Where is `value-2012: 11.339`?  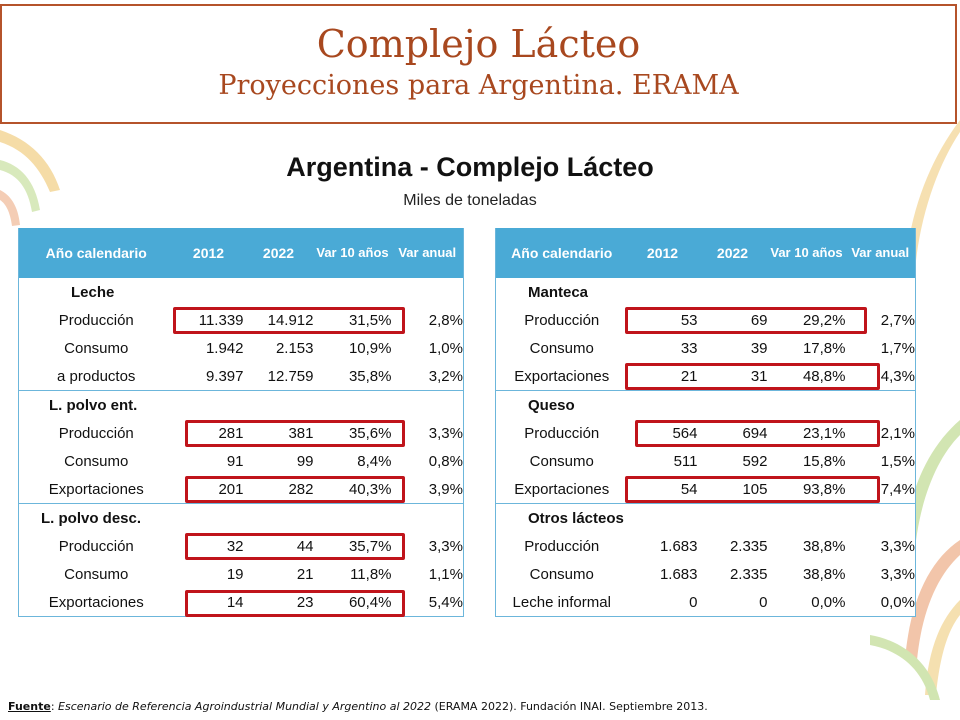 value-2012: 11.339 is located at coordinates (221, 320).